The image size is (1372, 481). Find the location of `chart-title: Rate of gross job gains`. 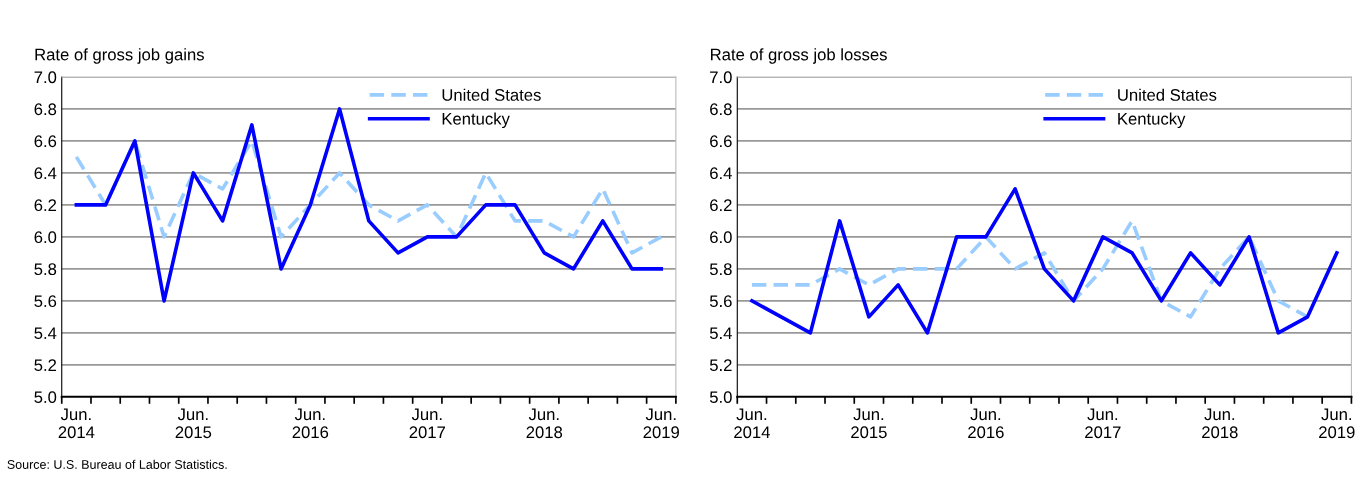

chart-title: Rate of gross job gains is located at coordinates (119, 56).